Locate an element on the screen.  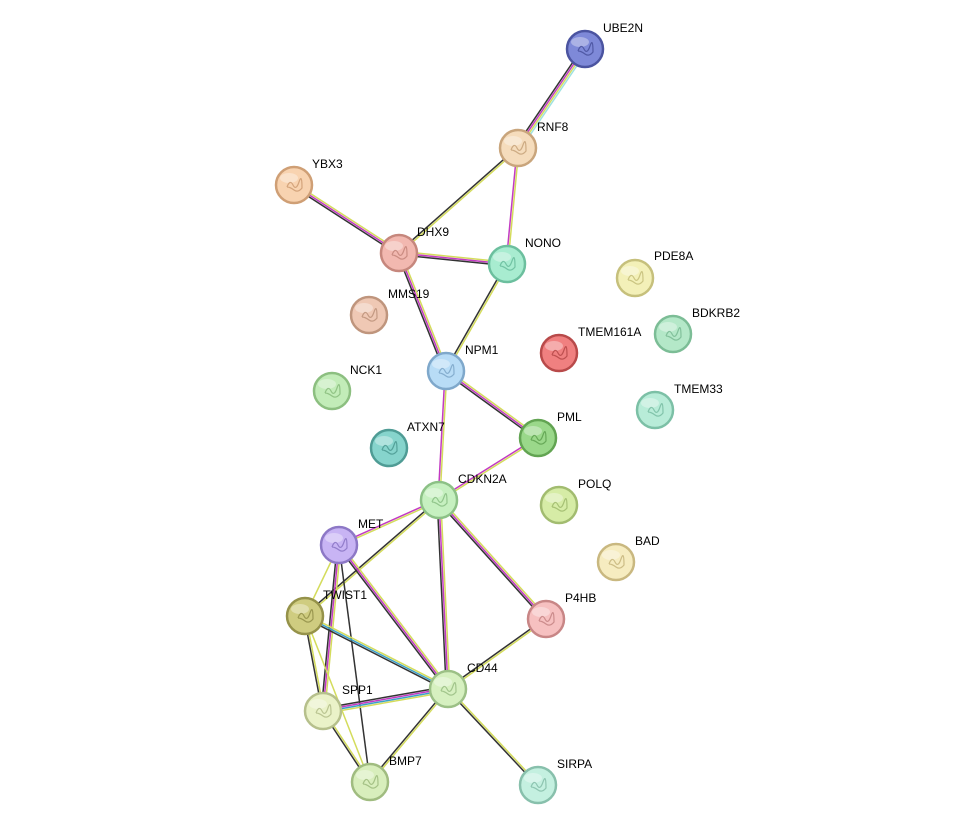
node-polq: POLQ is located at coordinates (576, 500).